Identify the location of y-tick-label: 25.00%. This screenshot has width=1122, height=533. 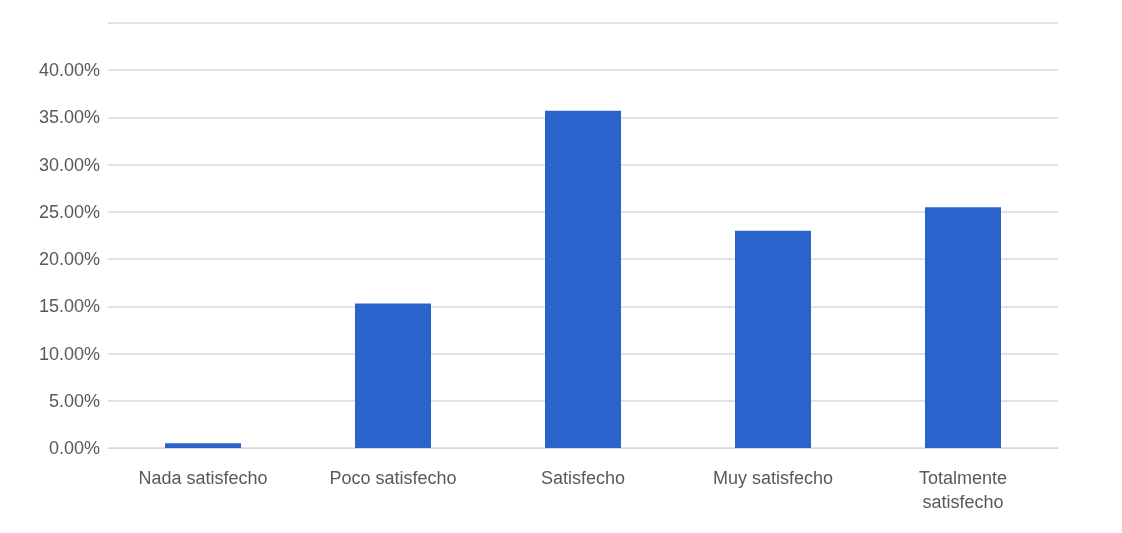
(69, 211).